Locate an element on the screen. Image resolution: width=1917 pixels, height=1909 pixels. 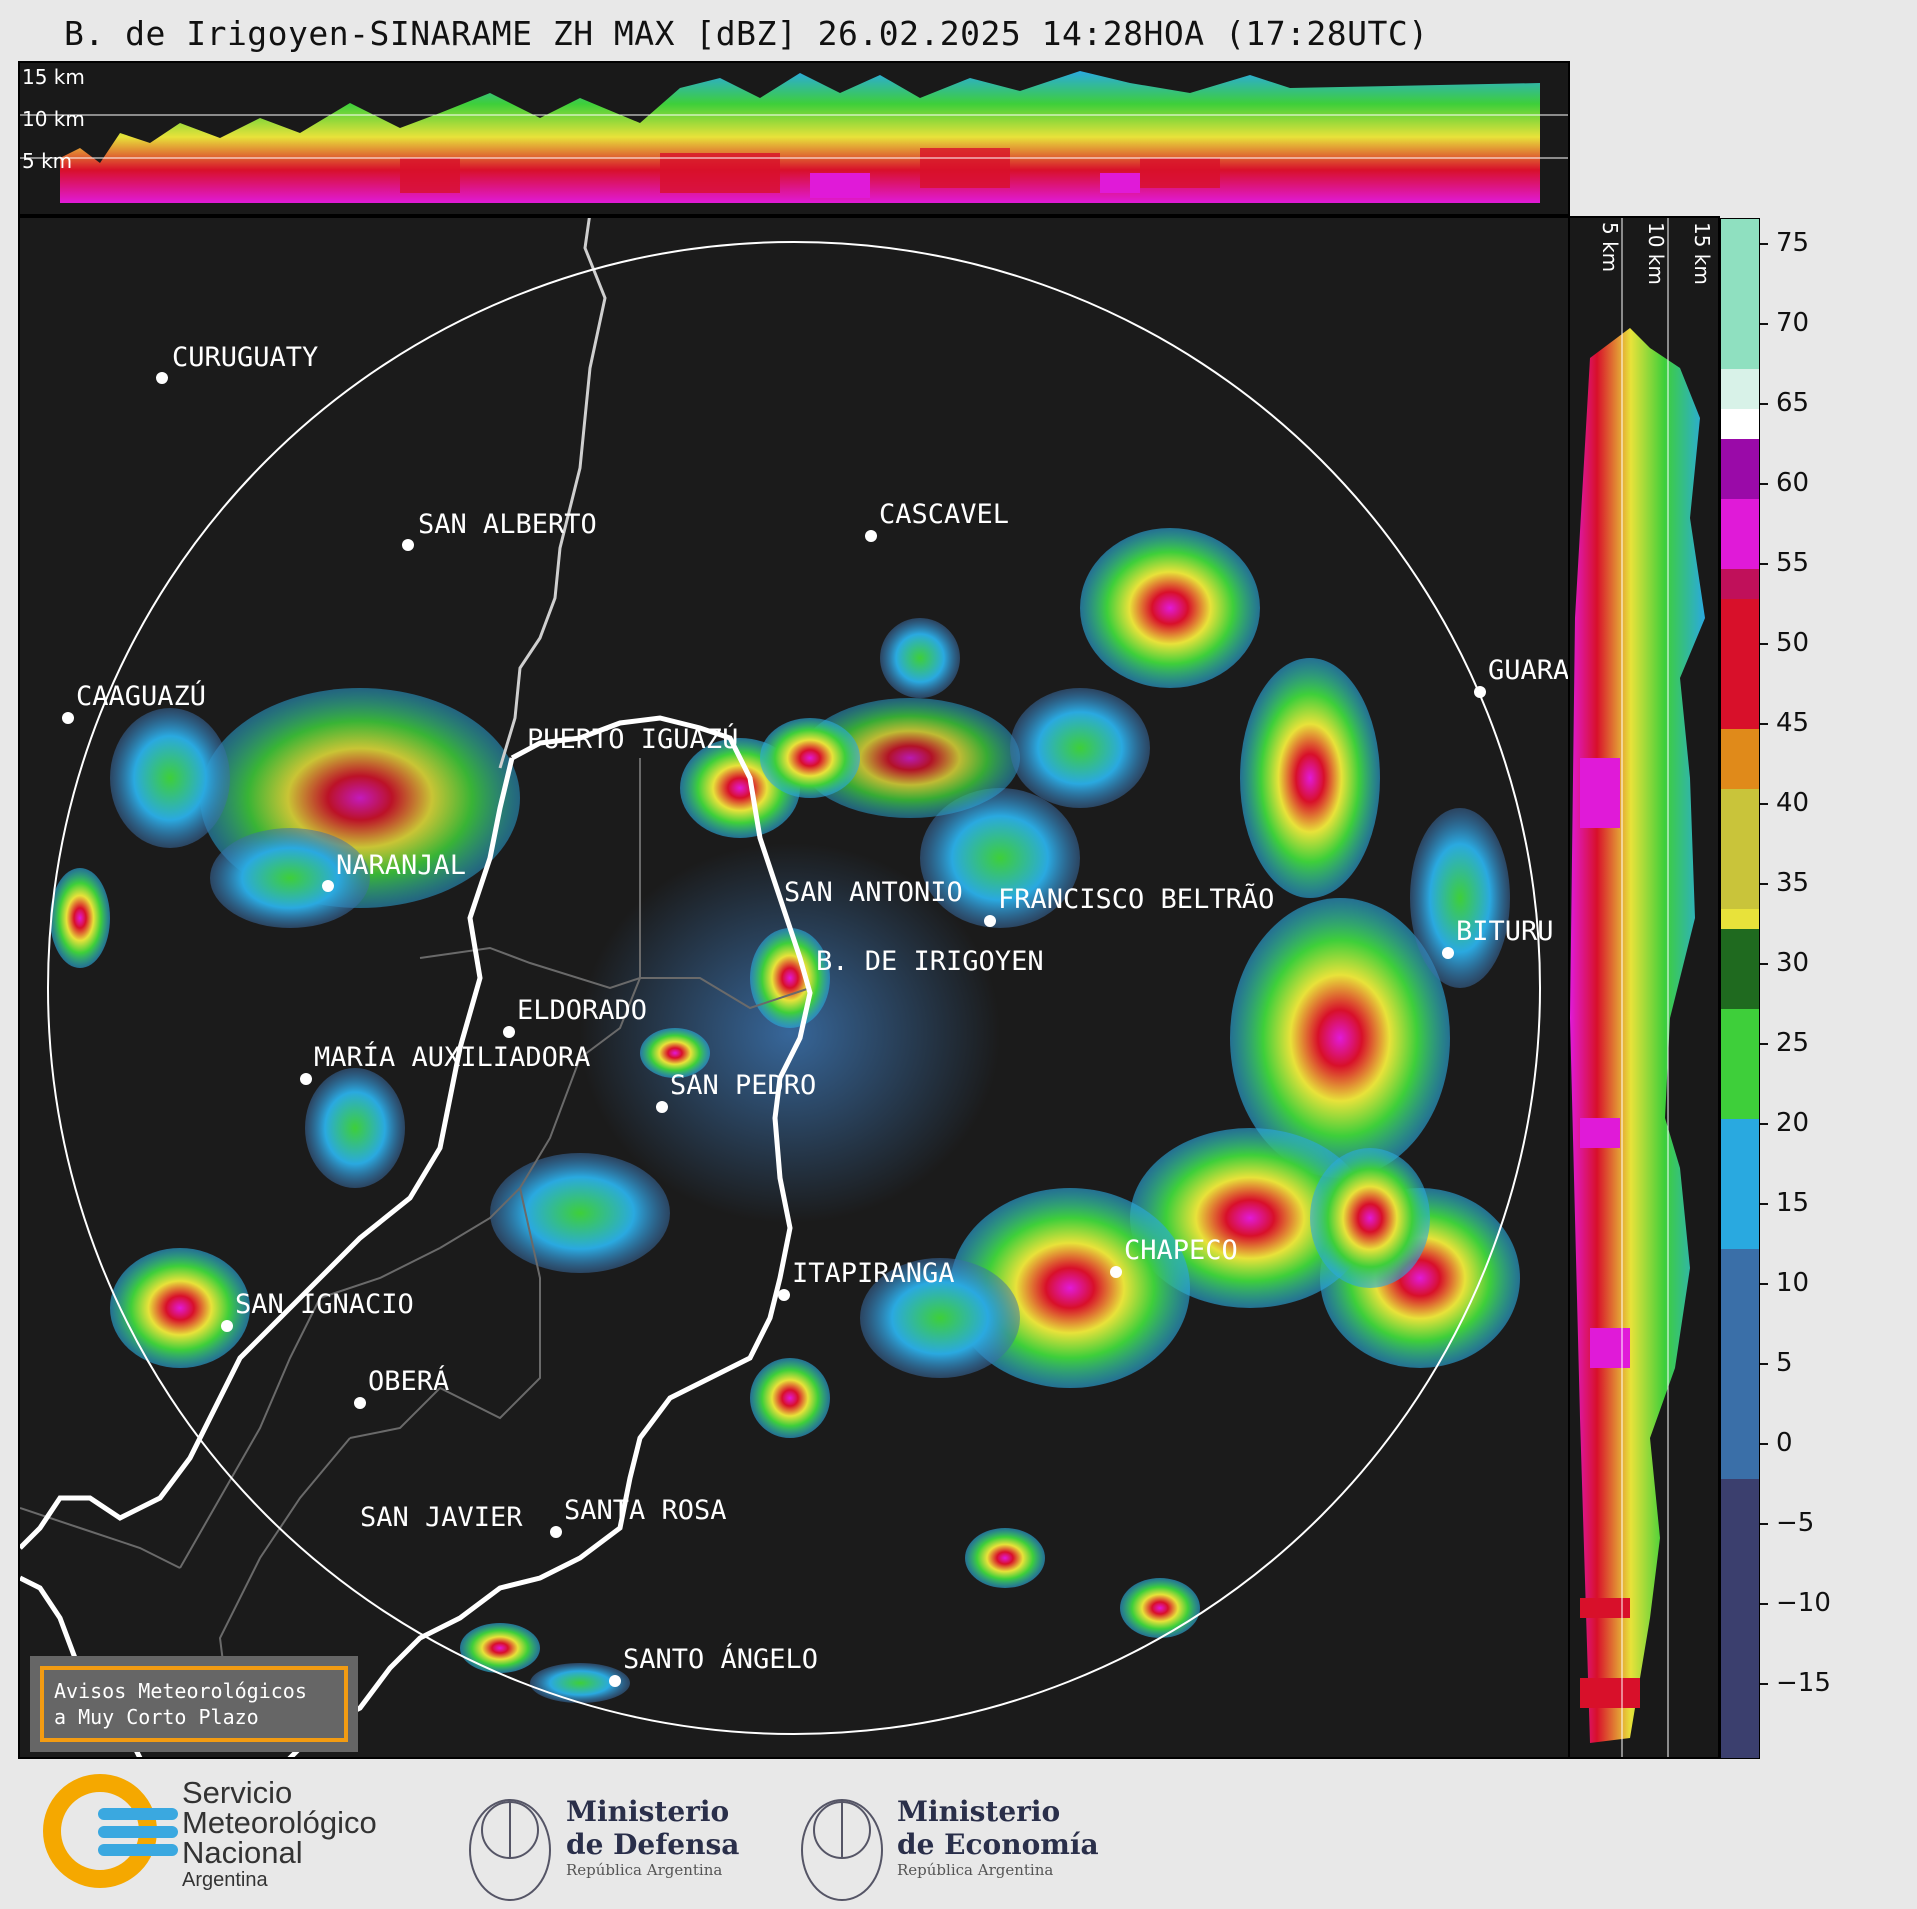
side-height-label-15: 15 km is located at coordinates (1702, 253).